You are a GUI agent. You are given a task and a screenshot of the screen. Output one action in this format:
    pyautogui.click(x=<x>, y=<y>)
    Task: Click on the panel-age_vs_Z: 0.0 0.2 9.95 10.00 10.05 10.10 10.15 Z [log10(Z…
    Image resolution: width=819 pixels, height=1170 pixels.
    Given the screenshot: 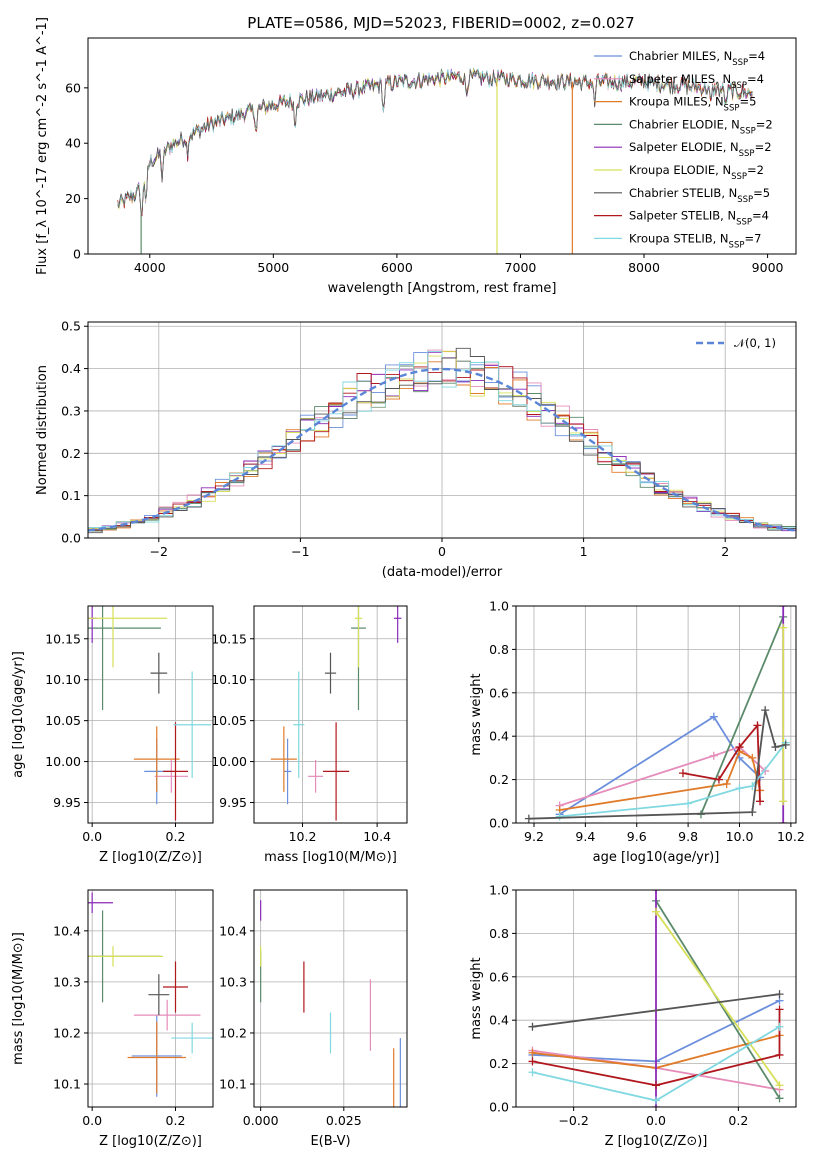 What is the action you would take?
    pyautogui.click(x=112, y=735)
    